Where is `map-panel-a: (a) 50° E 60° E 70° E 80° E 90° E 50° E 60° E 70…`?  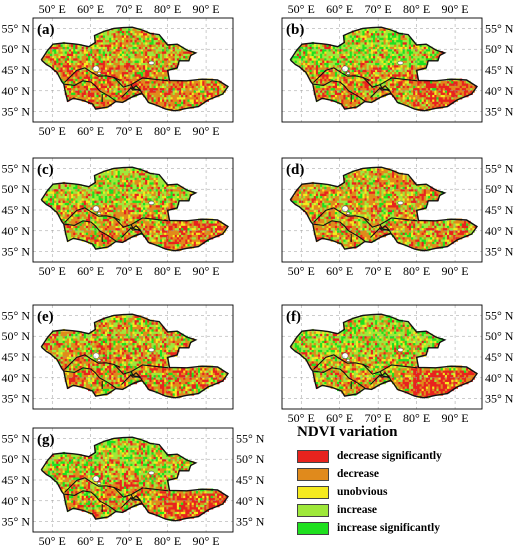
map-panel-a: (a) 50° E 60° E 70° E 80° E 90° E 50° E 60° E 70… is located at coordinates (130, 69).